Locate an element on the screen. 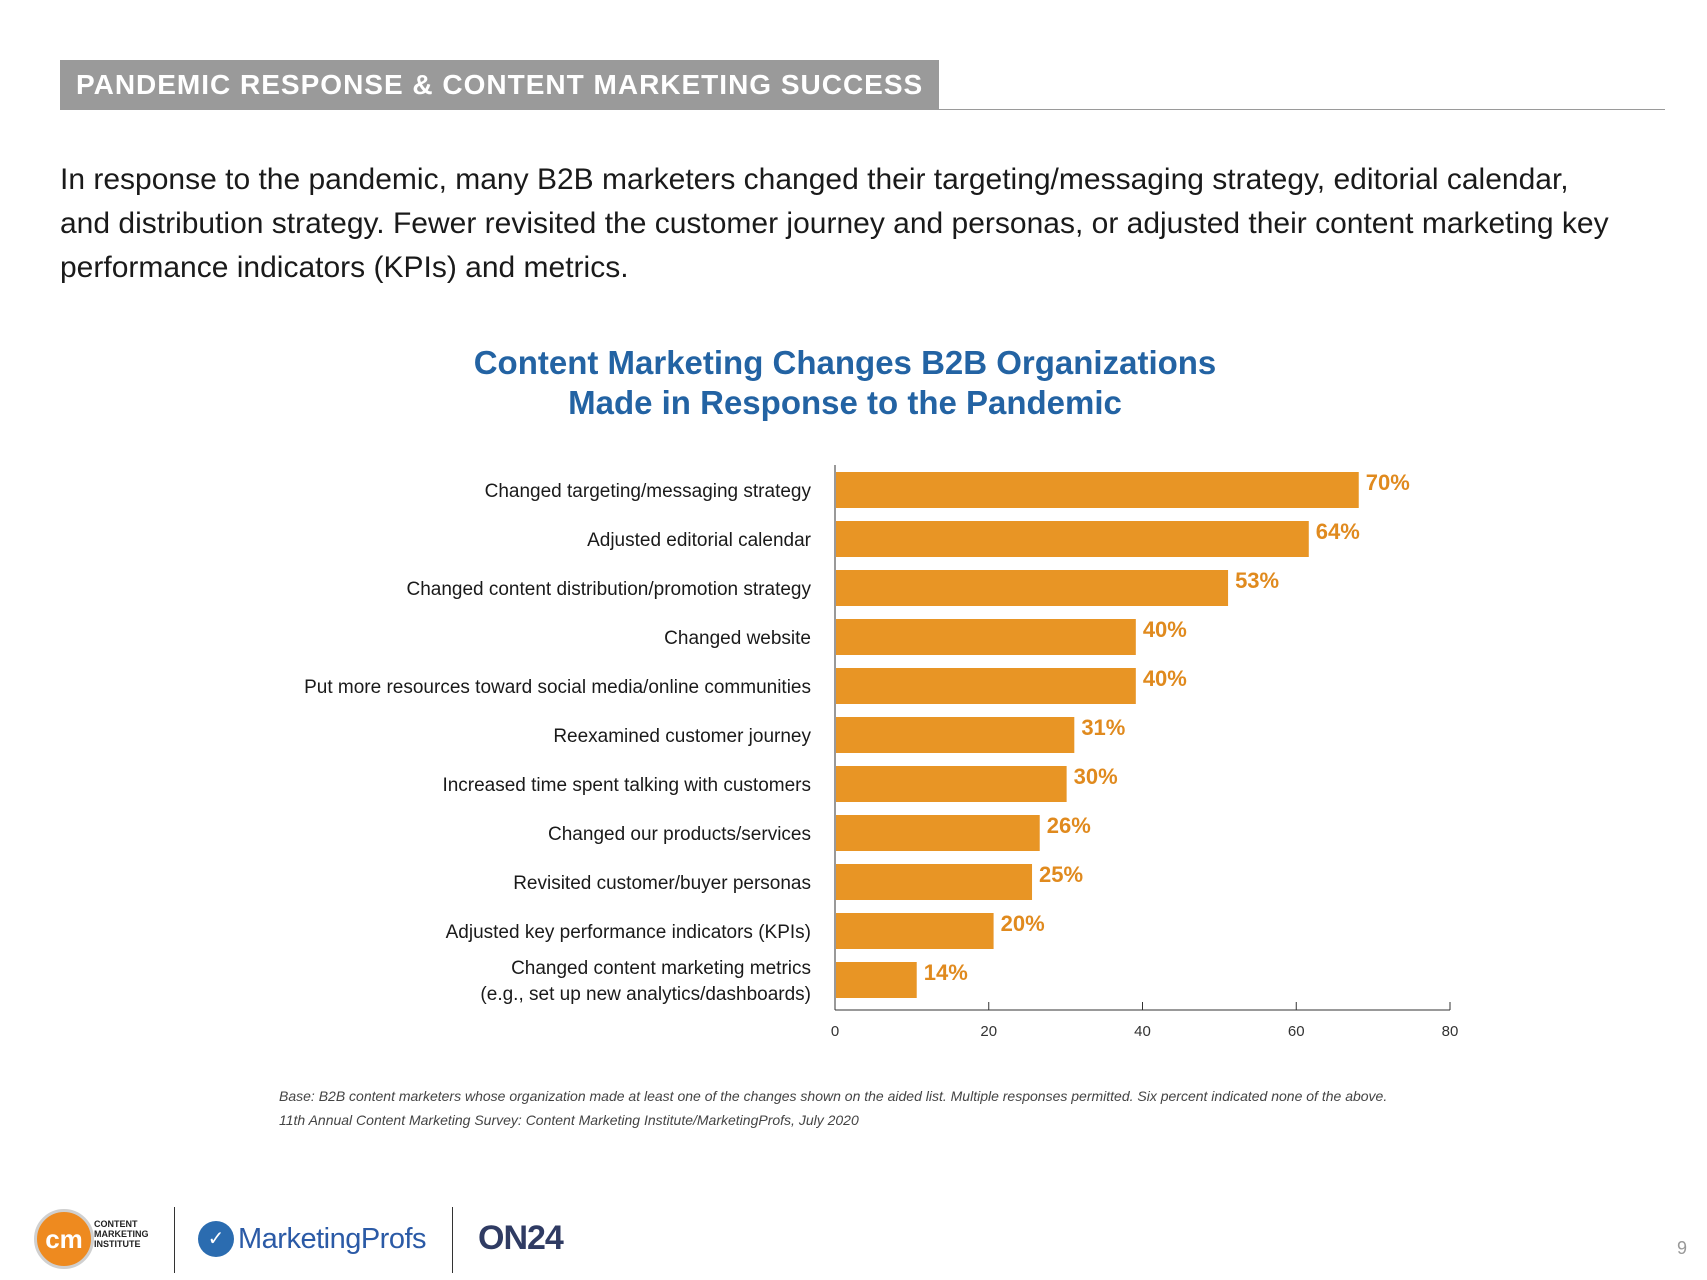 The image size is (1707, 1280). data-label: 53% is located at coordinates (1257, 580).